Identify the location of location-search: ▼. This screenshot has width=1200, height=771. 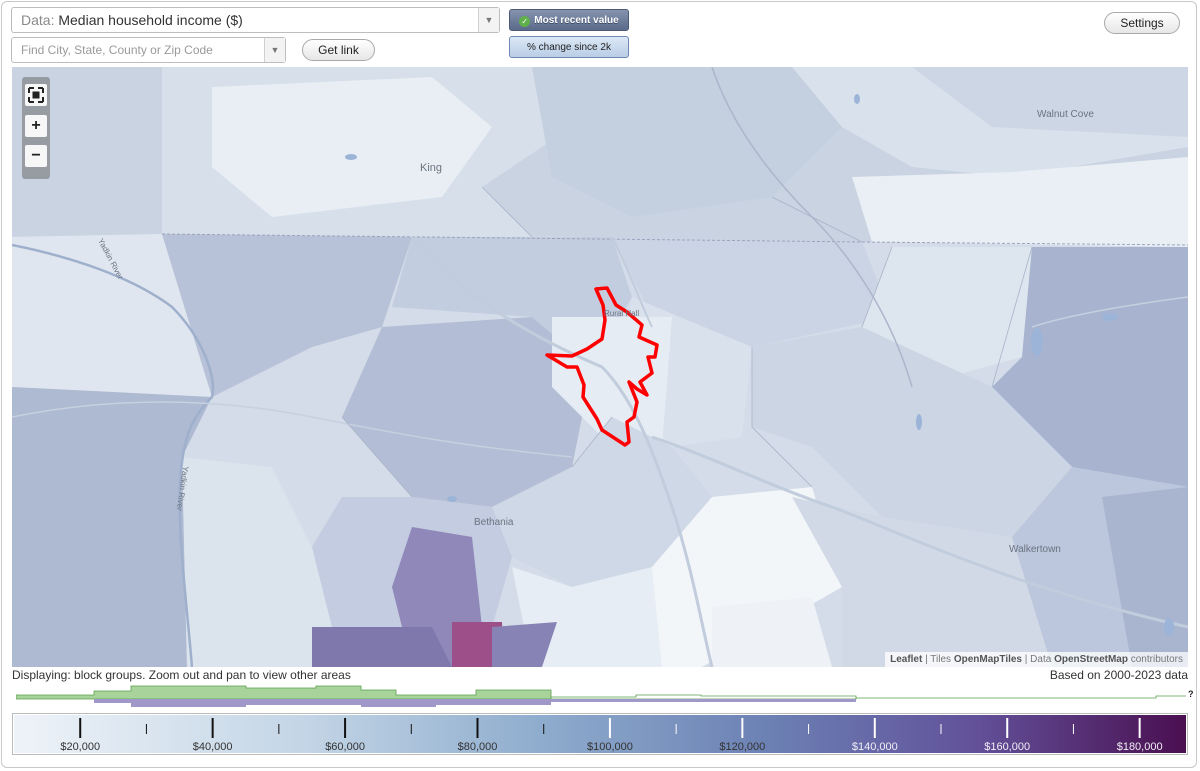
(148, 50).